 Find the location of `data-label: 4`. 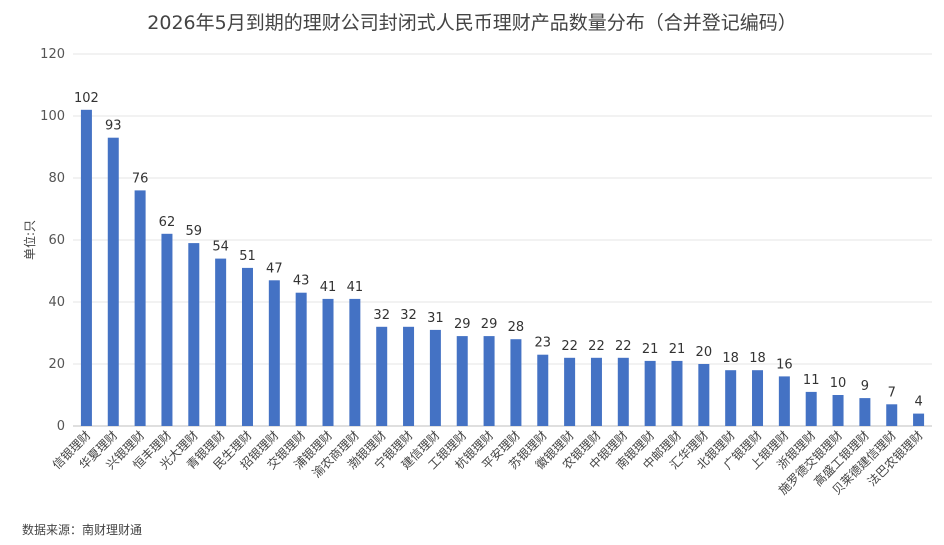

data-label: 4 is located at coordinates (918, 402).